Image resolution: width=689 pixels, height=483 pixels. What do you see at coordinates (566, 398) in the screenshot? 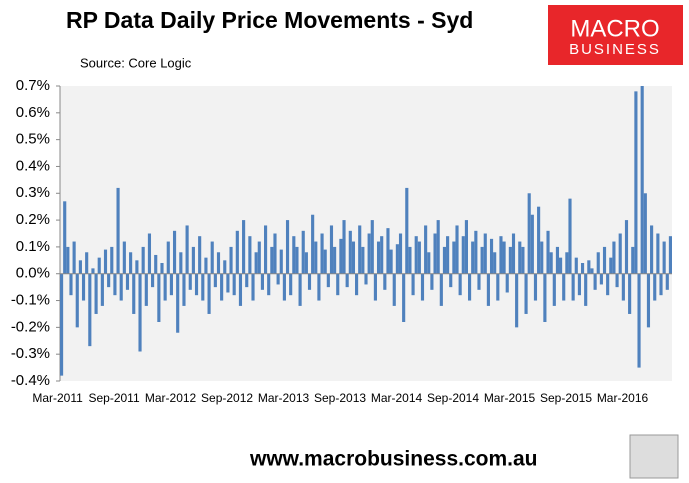
I see `x-tick-label: Sep-2015` at bounding box center [566, 398].